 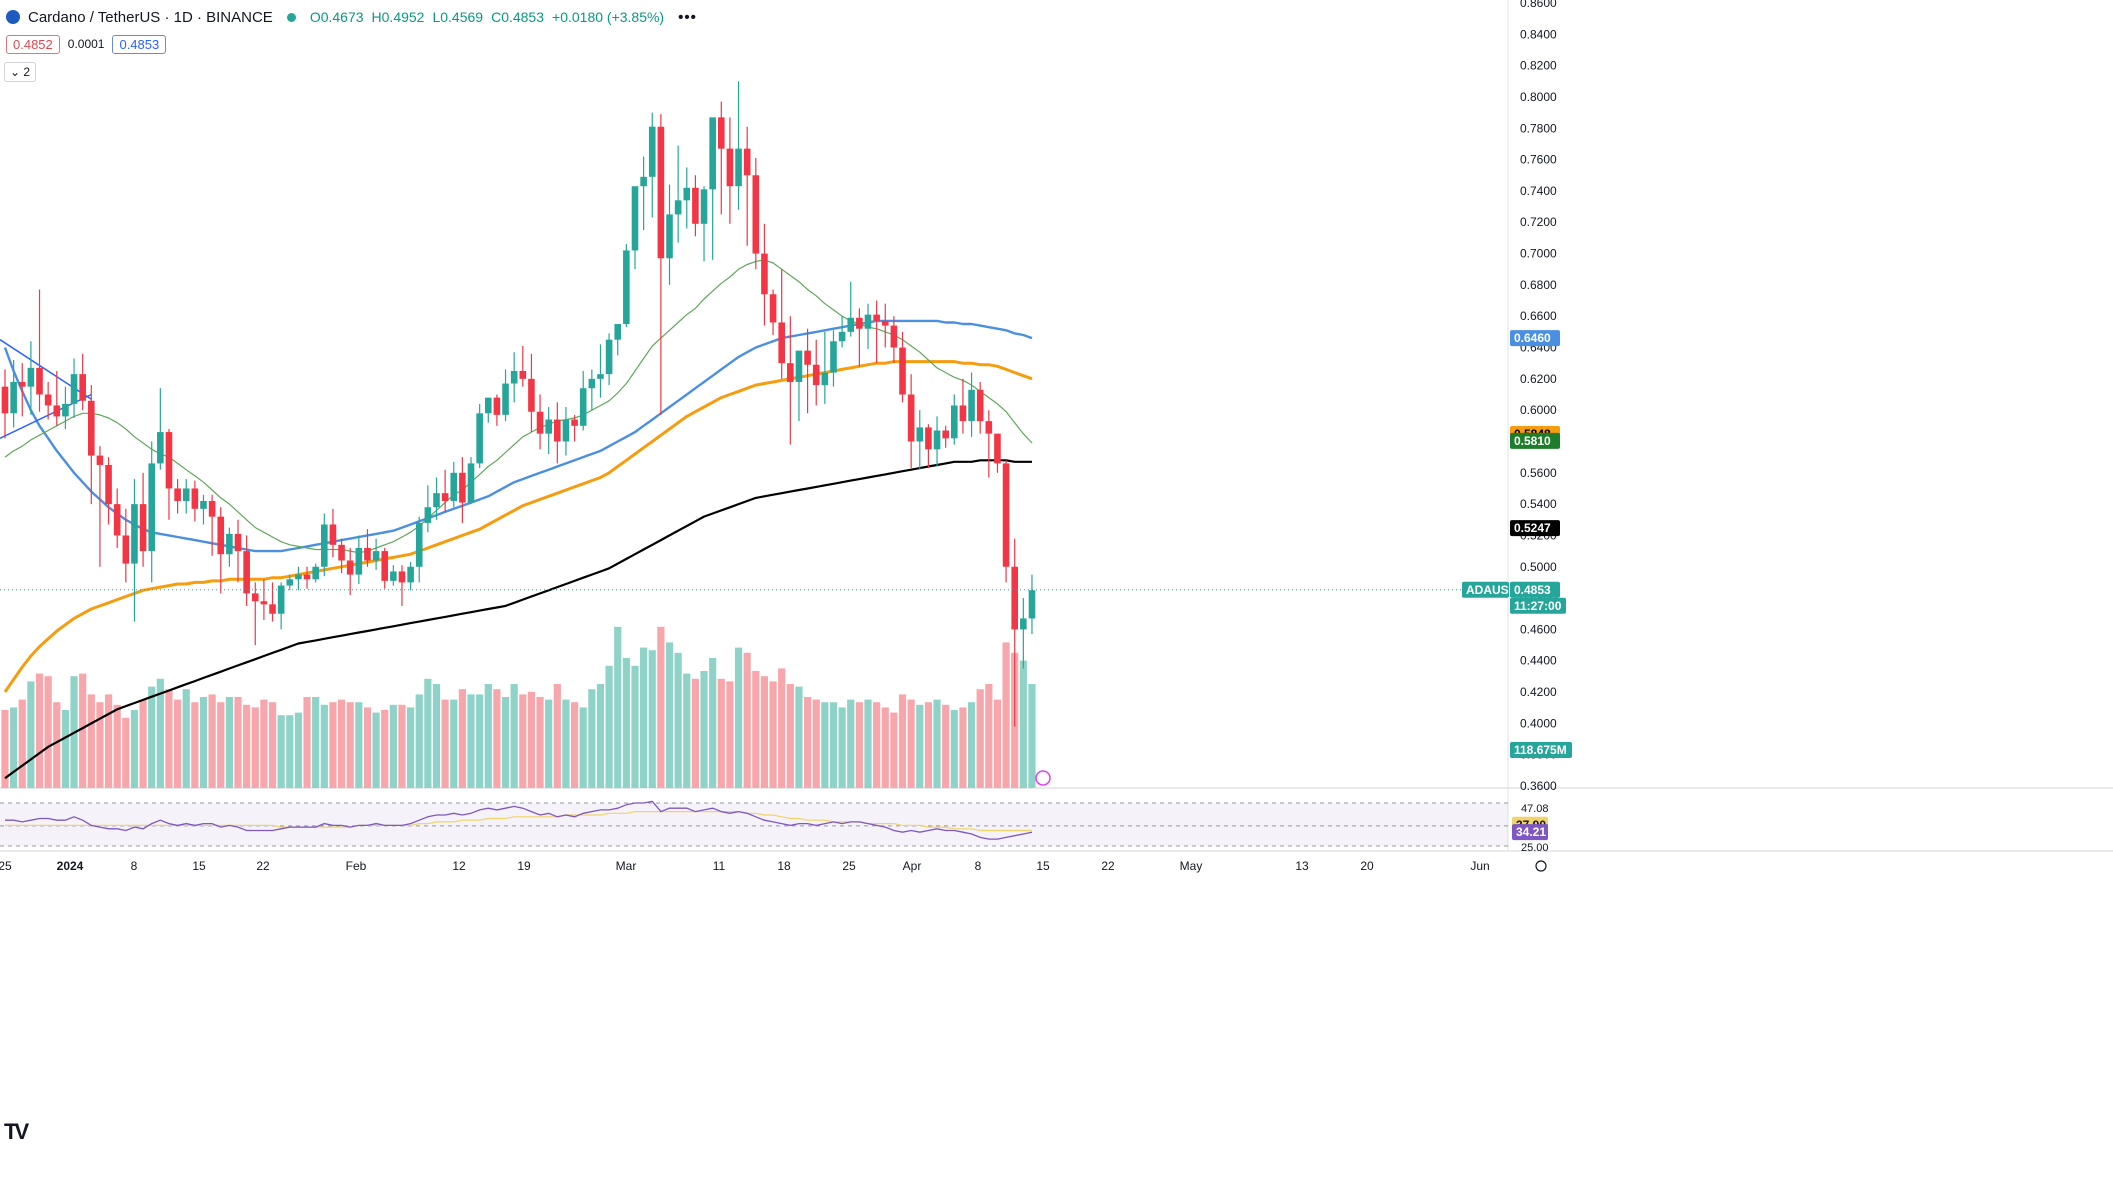 I want to click on ma-blue-price-label-bg, so click(x=1535, y=338).